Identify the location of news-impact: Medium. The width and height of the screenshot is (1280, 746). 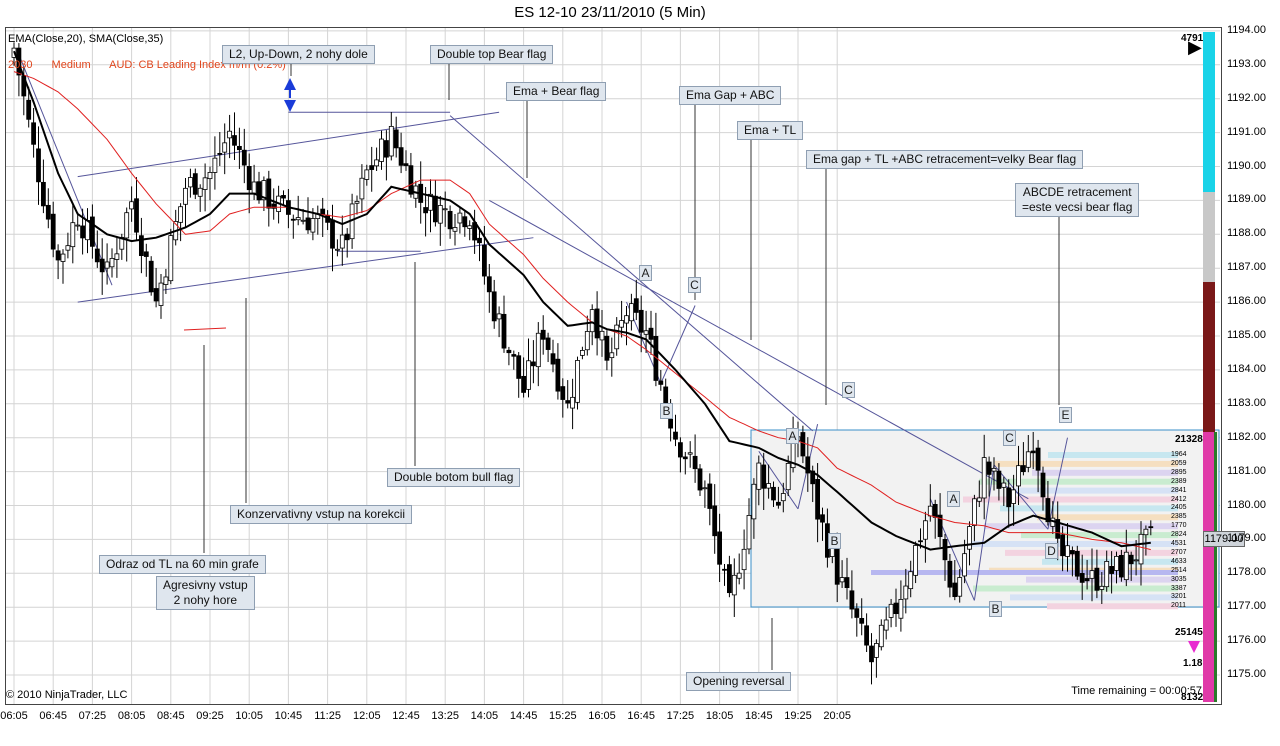
(71, 65).